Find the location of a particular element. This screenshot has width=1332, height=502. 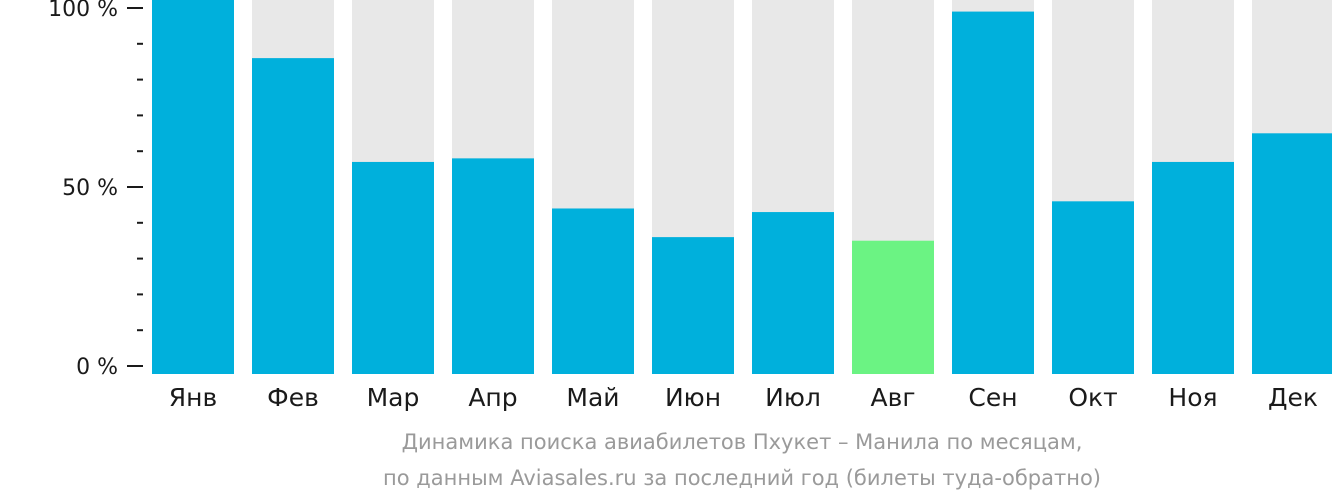

x-tick-label: Июн is located at coordinates (693, 397).